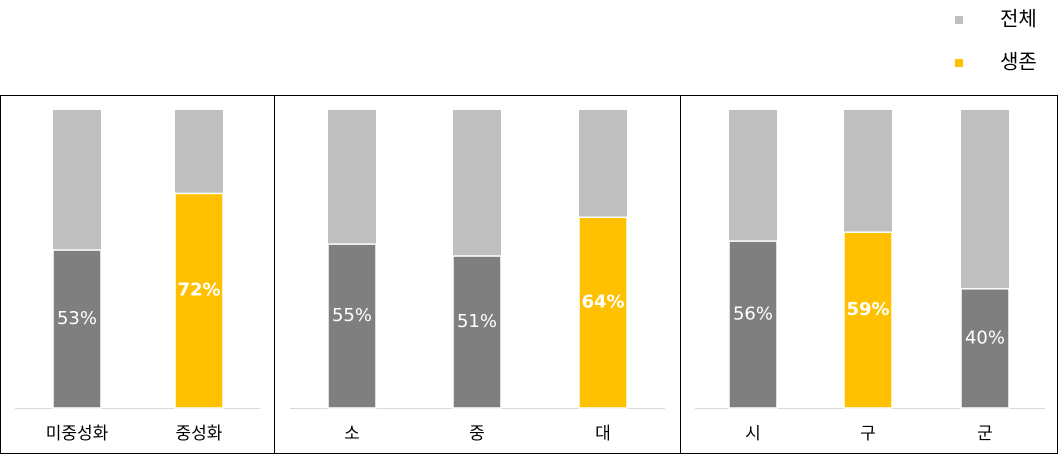 The image size is (1060, 455). What do you see at coordinates (1018, 62) in the screenshot?
I see `legend-label: 생존` at bounding box center [1018, 62].